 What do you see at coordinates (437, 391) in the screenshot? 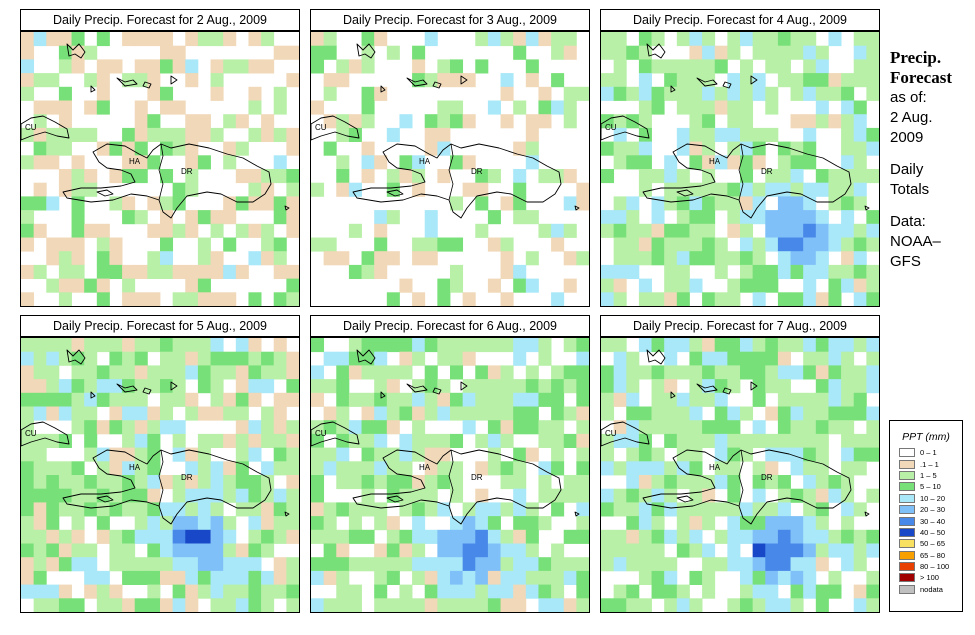
I see `island-outline` at bounding box center [437, 391].